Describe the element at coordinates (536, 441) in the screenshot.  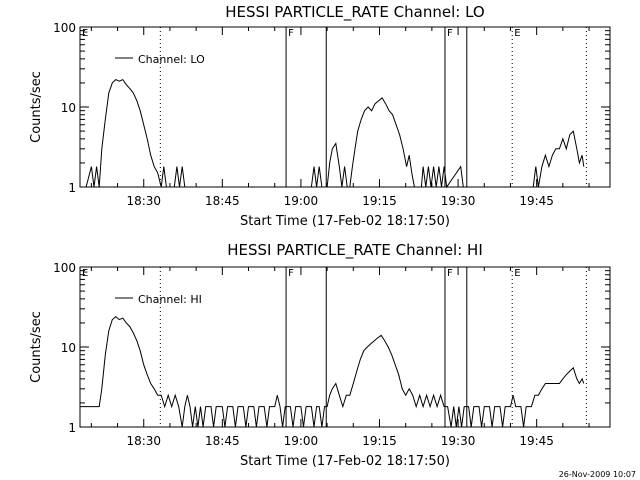
I see `hi-x-tick-label: 19:45` at that location.